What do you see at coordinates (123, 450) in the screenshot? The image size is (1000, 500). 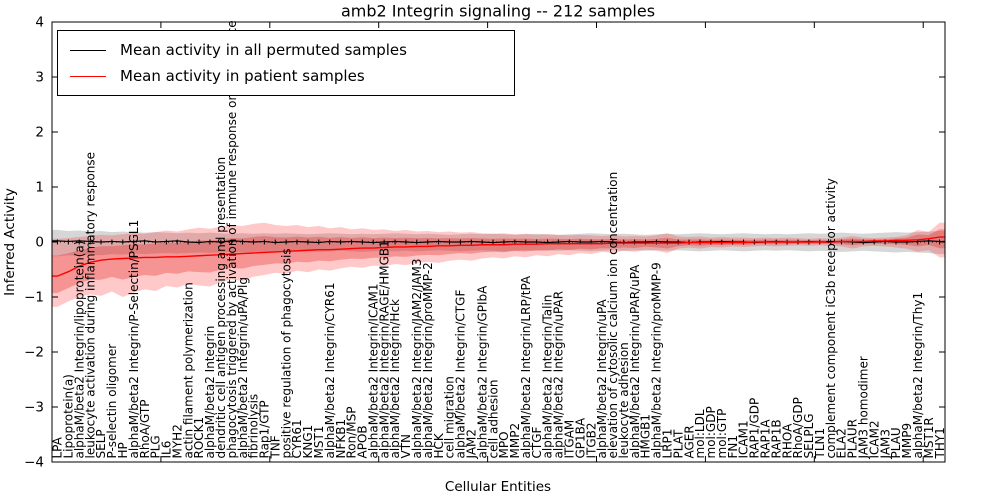 I see `x-tick-label: HP` at bounding box center [123, 450].